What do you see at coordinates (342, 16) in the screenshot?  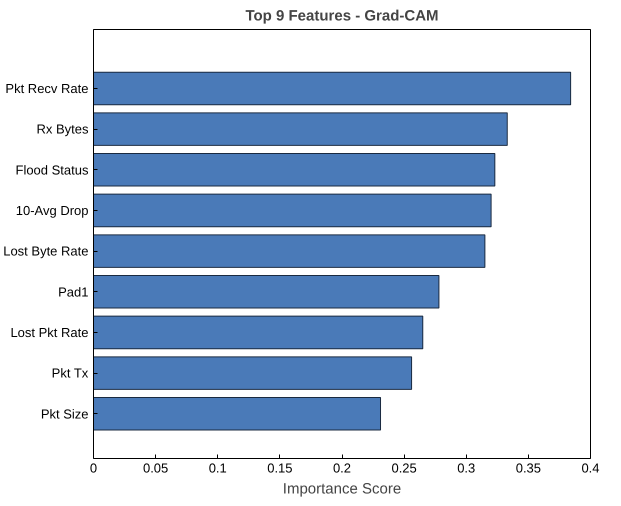 I see `chart-title: Top 9 Features - Grad-CAM` at bounding box center [342, 16].